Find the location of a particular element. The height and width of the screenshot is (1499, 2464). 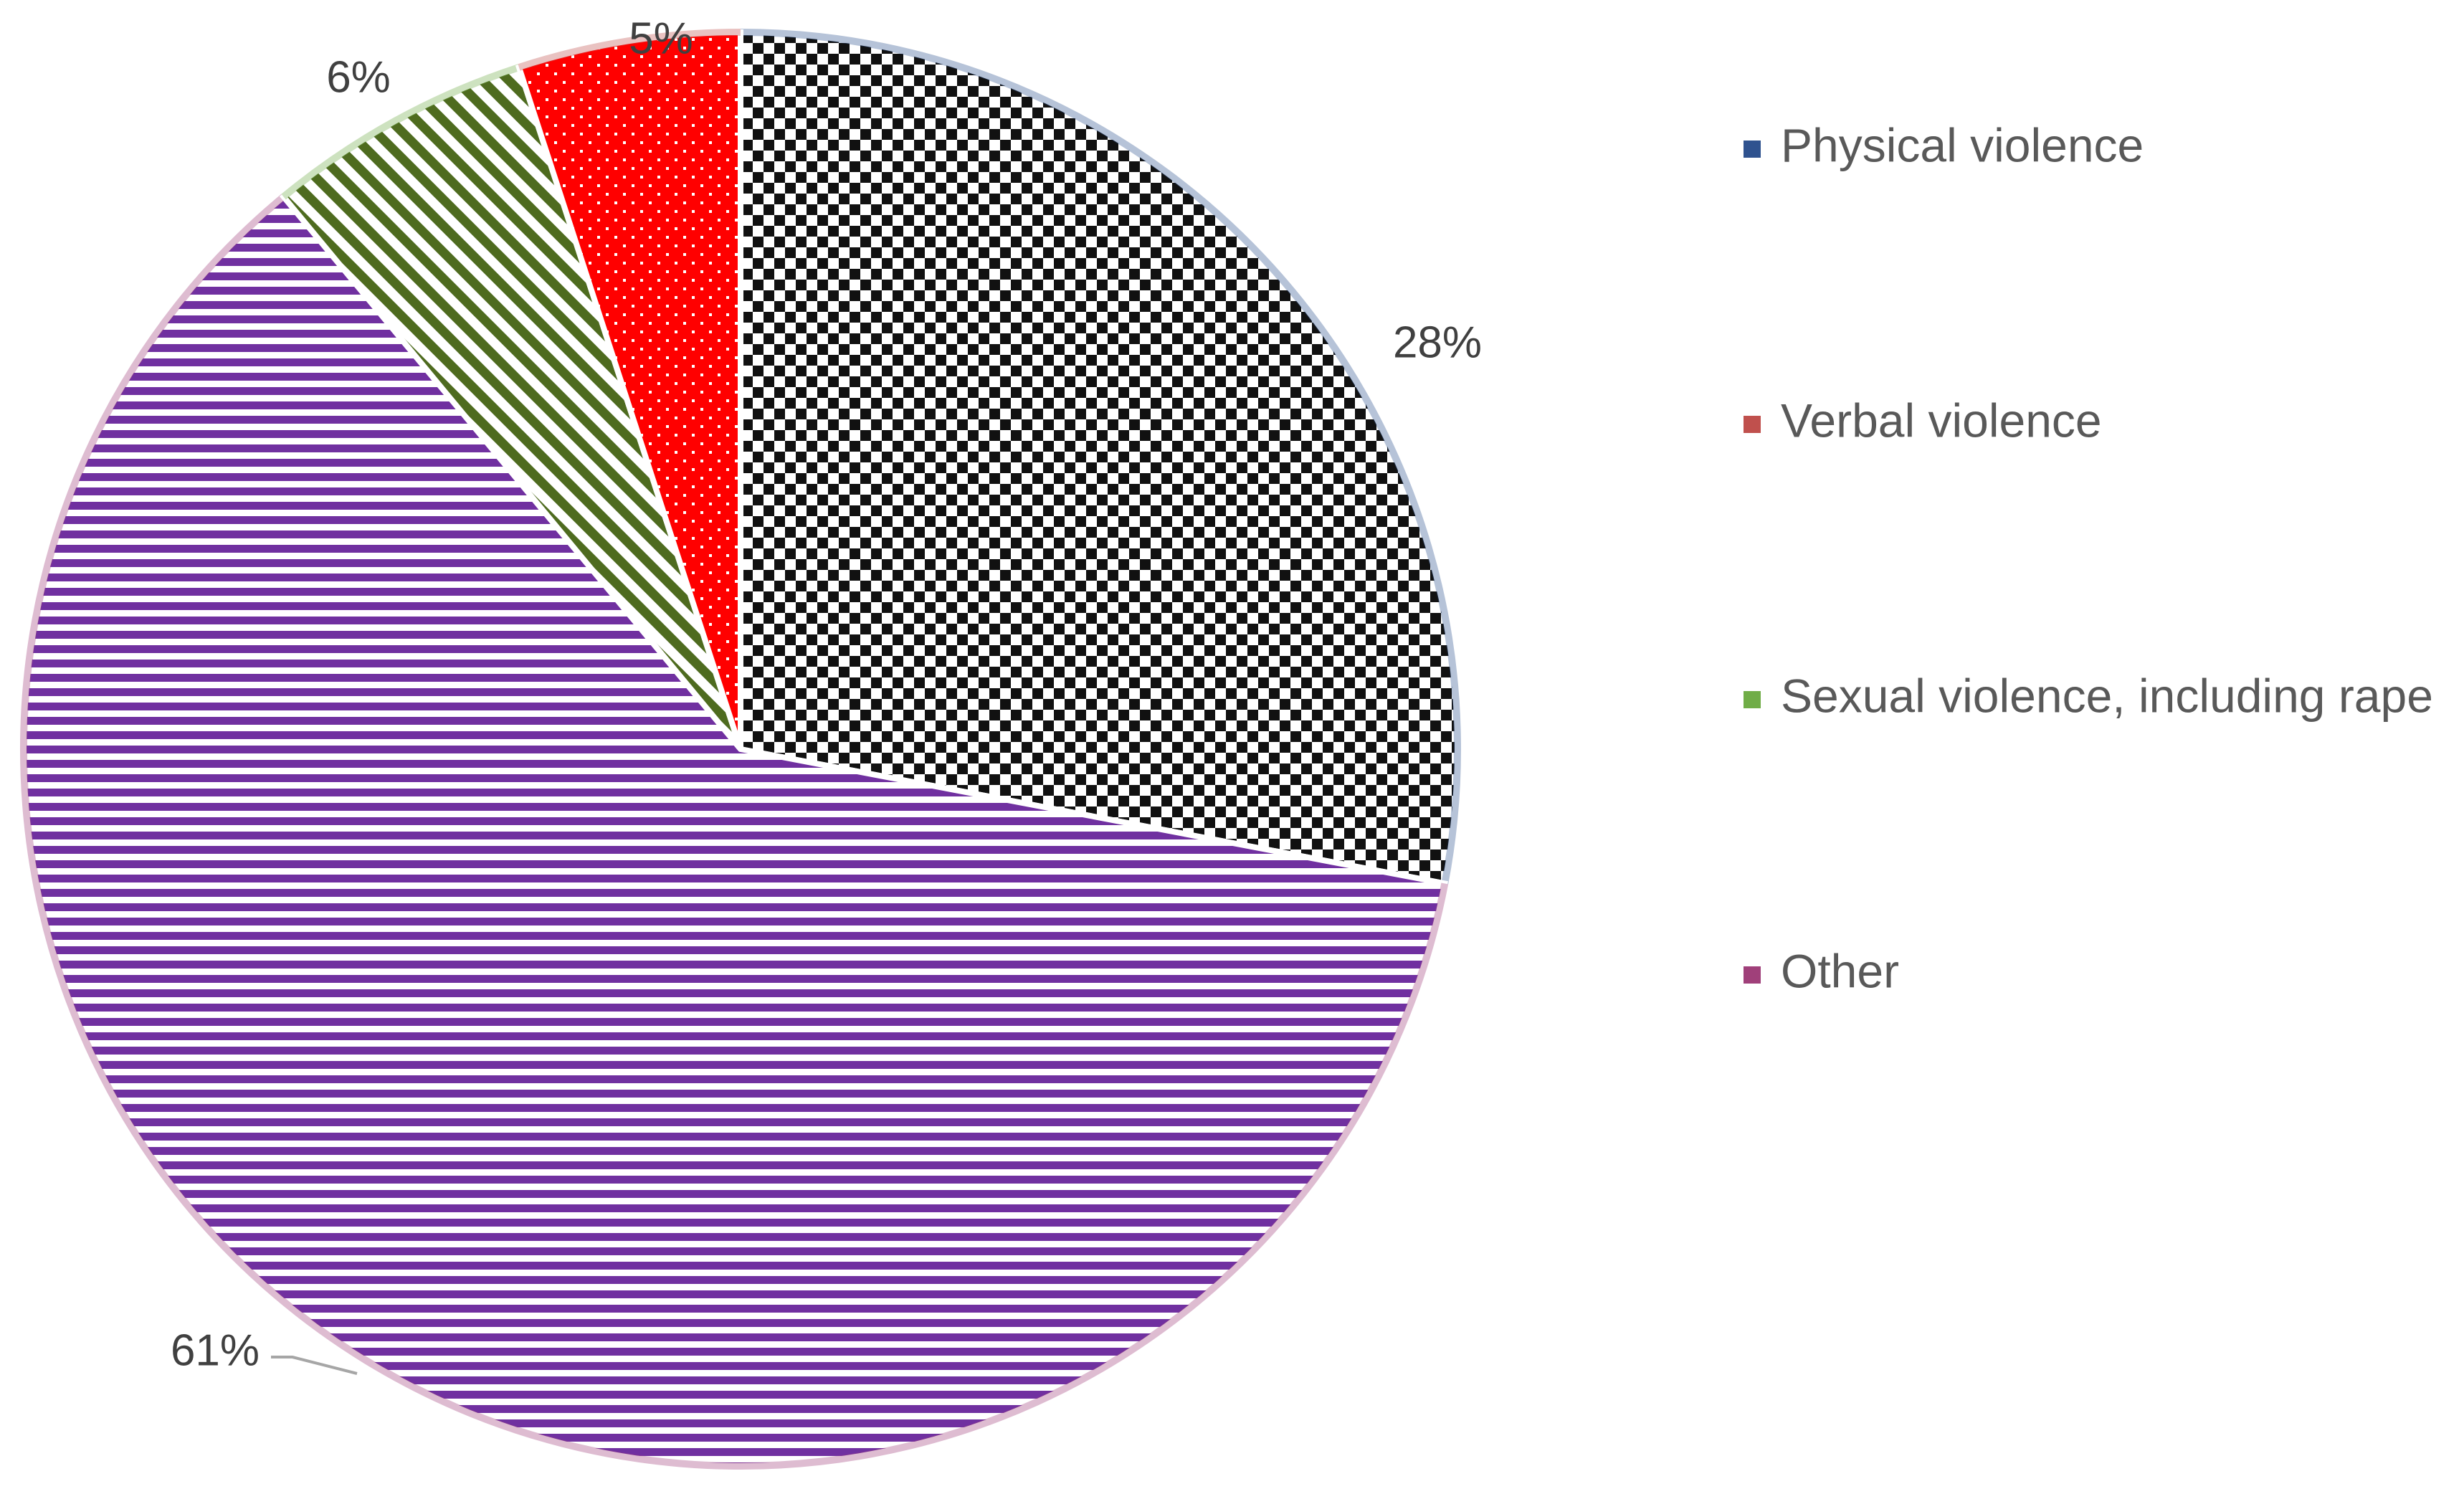

data-label-physical-violence: 28% is located at coordinates (1437, 343).